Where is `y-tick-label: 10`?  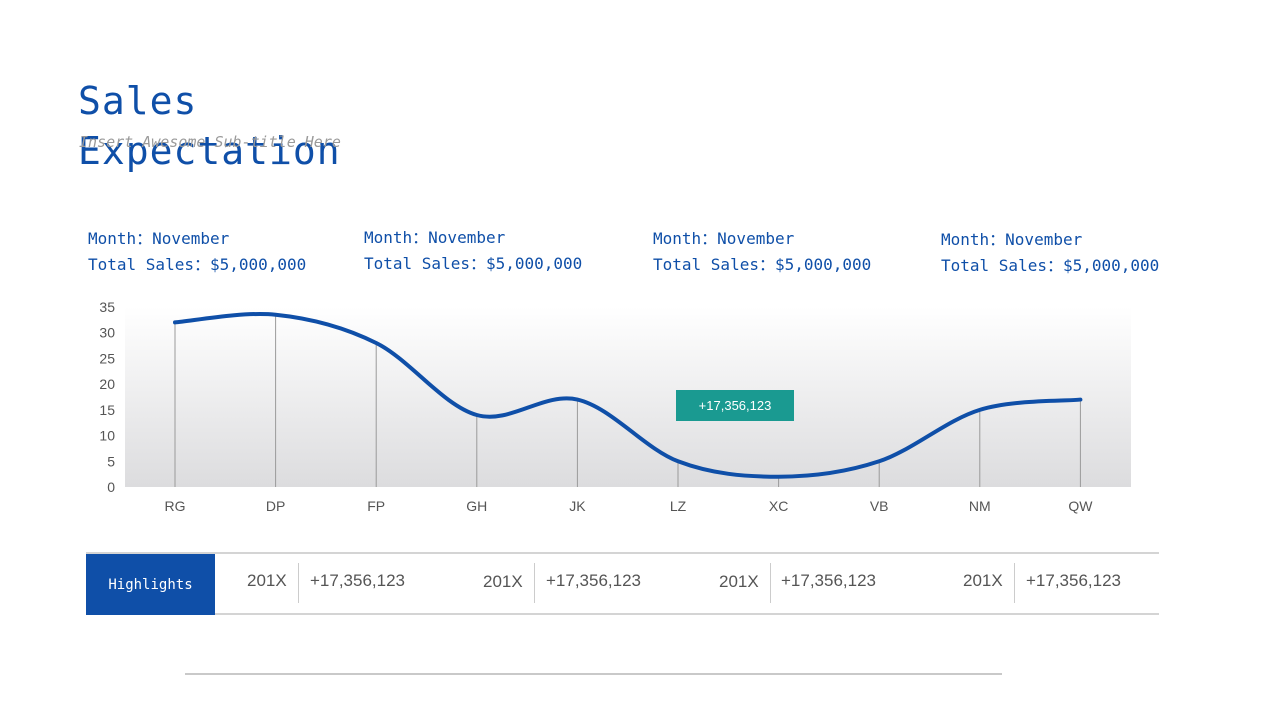
y-tick-label: 10 is located at coordinates (107, 436).